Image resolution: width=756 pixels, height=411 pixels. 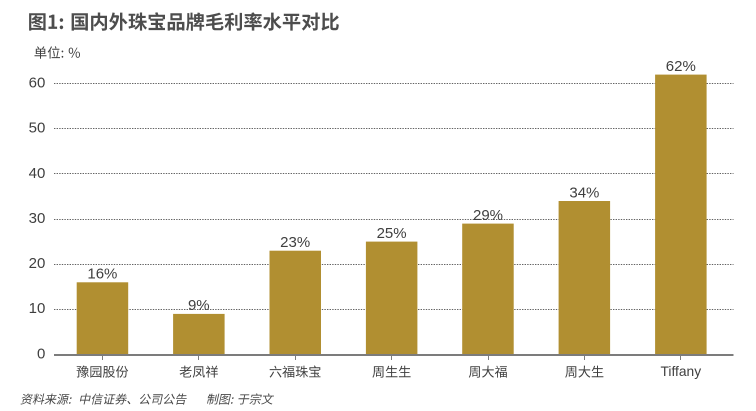 What do you see at coordinates (37, 263) in the screenshot?
I see `svg-text: 20` at bounding box center [37, 263].